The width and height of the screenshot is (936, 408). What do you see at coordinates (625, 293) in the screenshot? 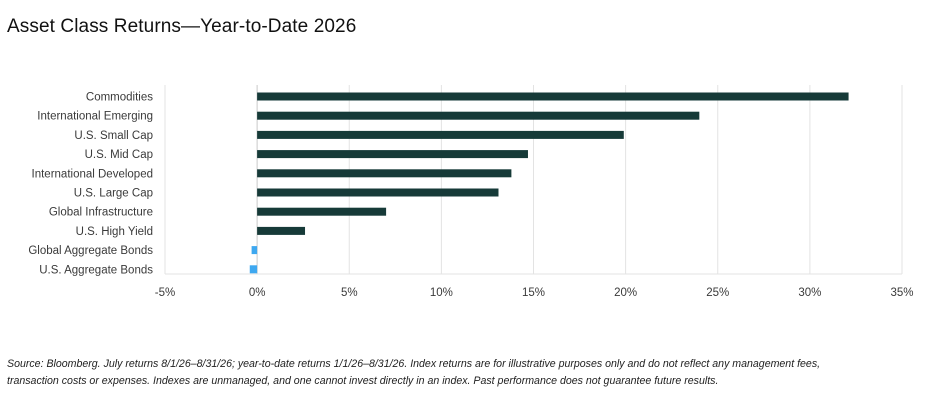
I see `x-tick-label: 20%` at bounding box center [625, 293].